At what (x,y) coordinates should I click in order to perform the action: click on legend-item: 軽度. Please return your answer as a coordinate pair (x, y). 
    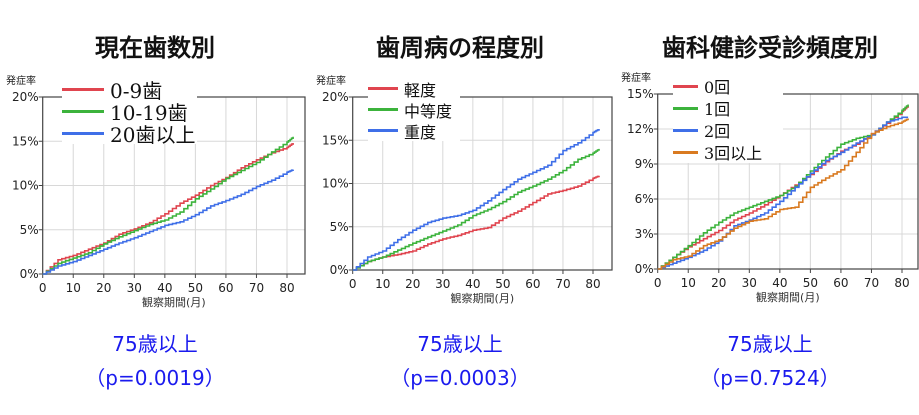
    Looking at the image, I should click on (414, 89).